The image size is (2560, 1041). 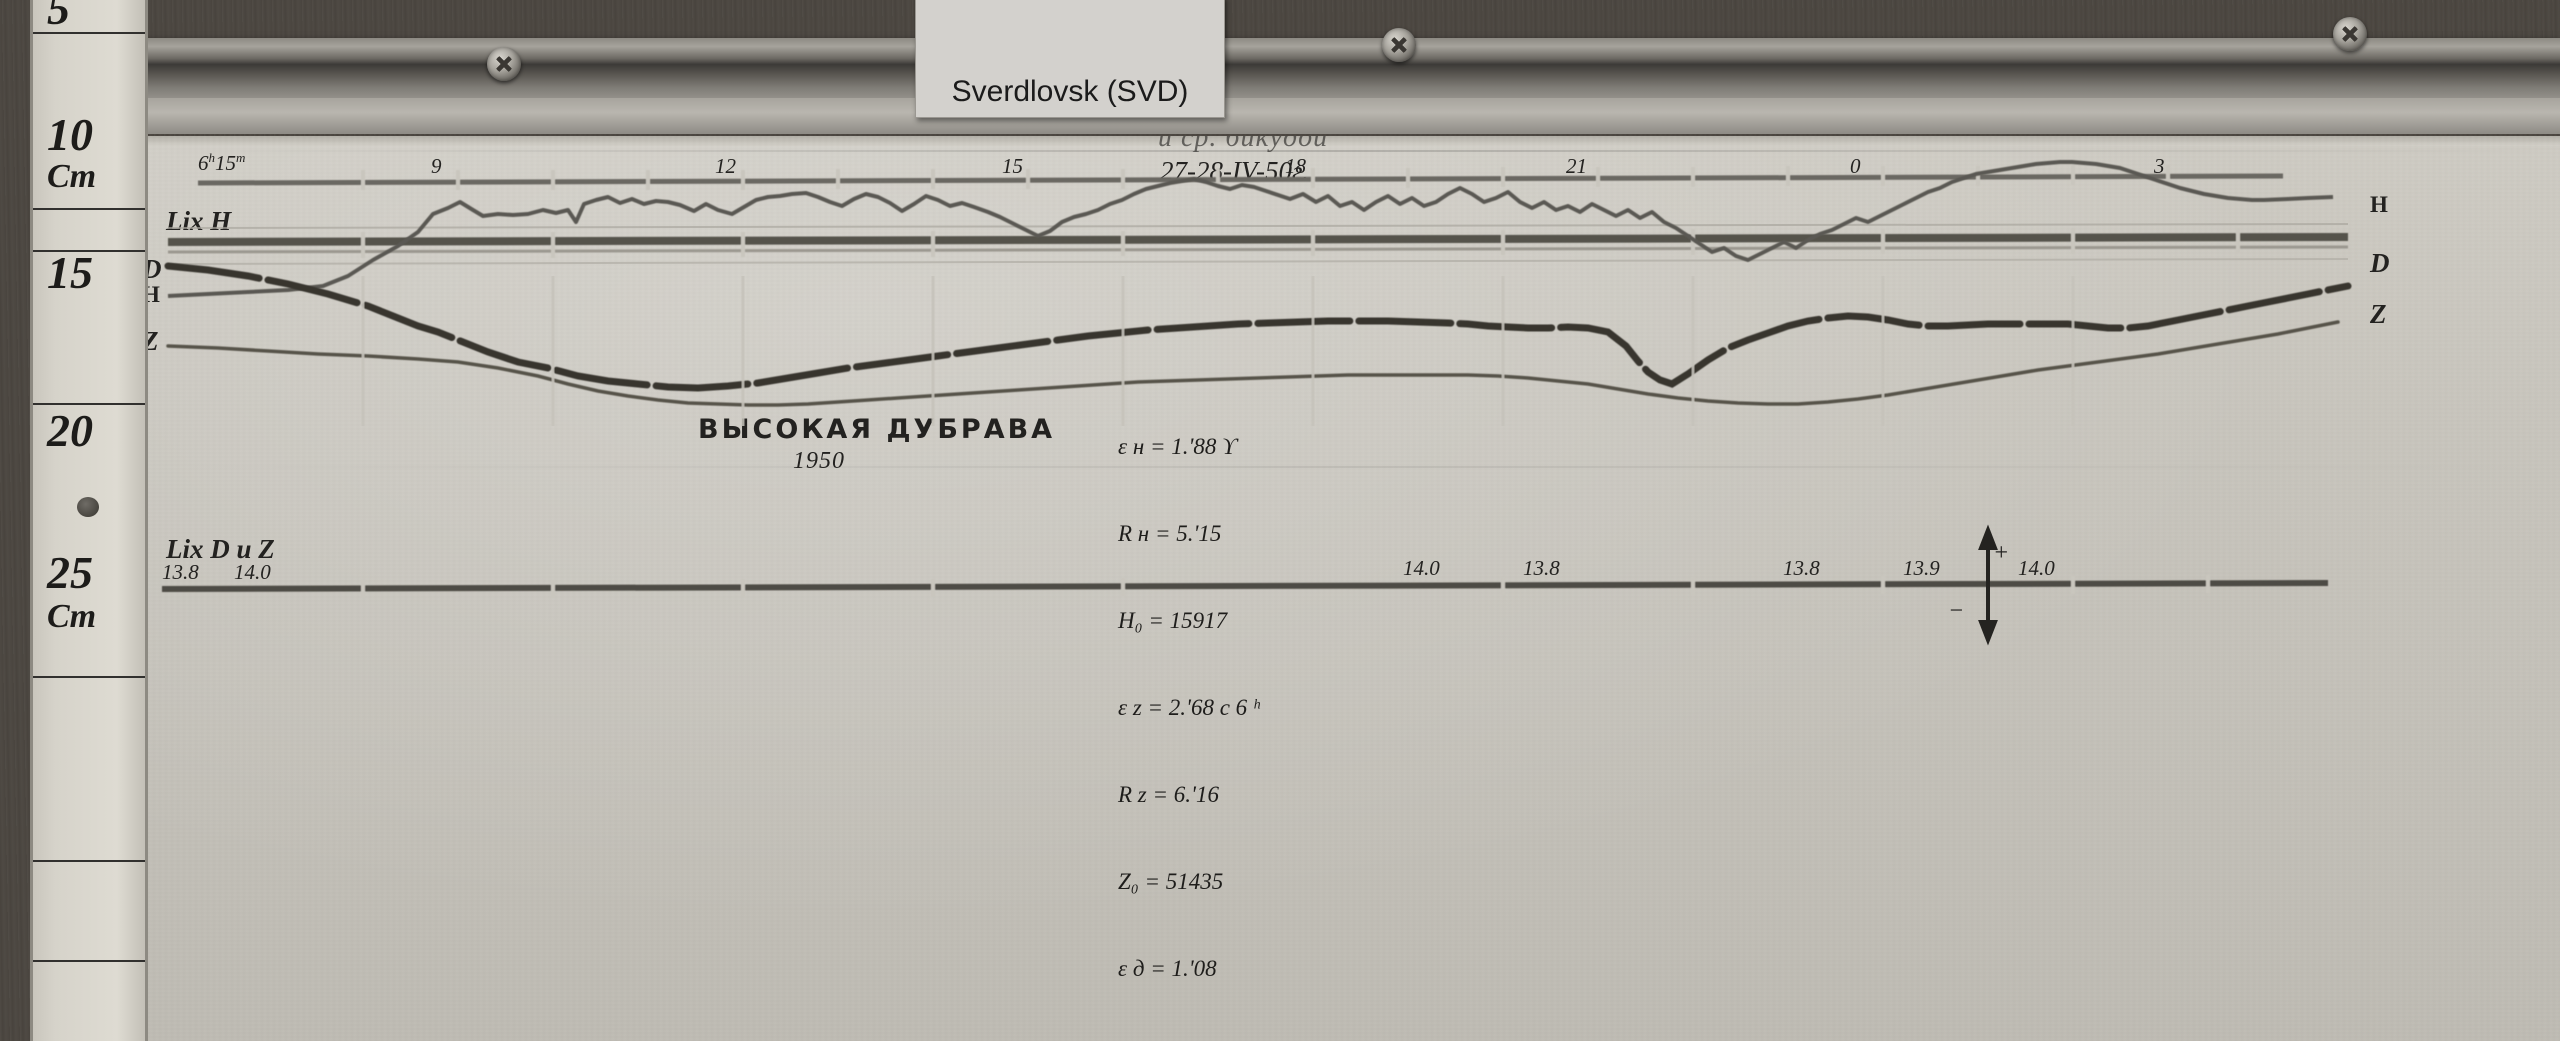 What do you see at coordinates (180, 572) in the screenshot?
I see `temp-left-1: 13.8` at bounding box center [180, 572].